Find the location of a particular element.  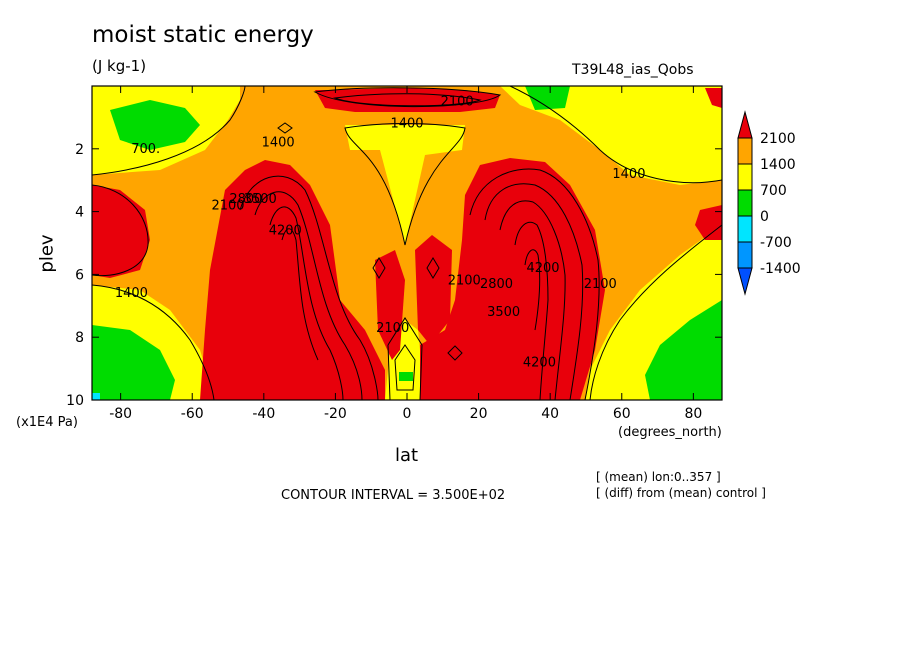

colorbar-label: 700 is located at coordinates (773, 191).